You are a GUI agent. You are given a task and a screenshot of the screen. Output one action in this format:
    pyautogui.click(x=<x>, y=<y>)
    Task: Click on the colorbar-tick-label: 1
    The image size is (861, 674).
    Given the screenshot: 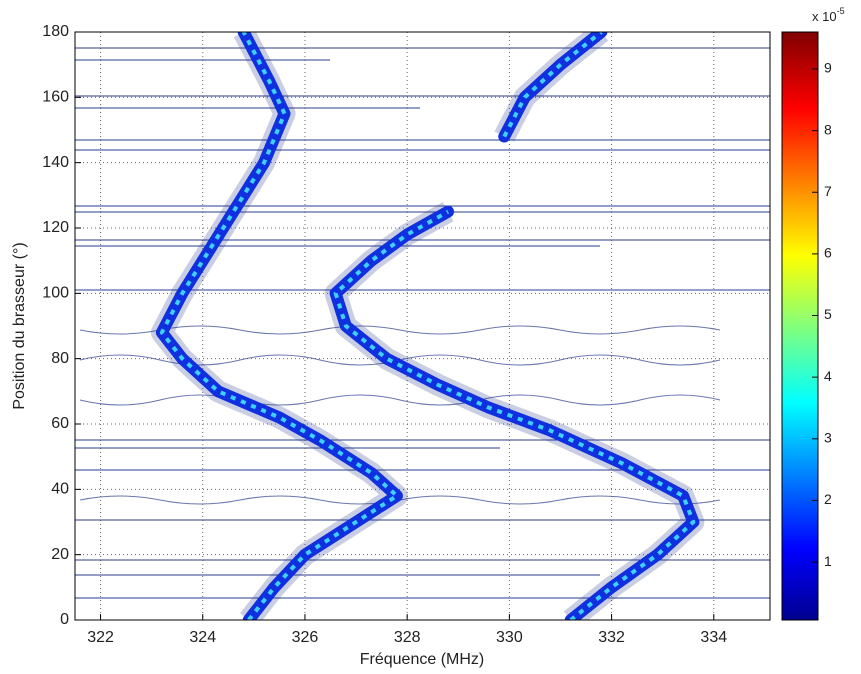 What is the action you would take?
    pyautogui.click(x=828, y=561)
    